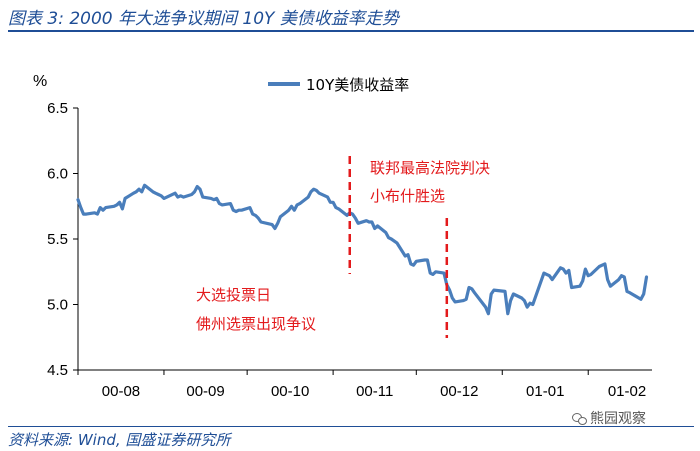  What do you see at coordinates (627, 391) in the screenshot?
I see `x-tick-label: 01-02` at bounding box center [627, 391].